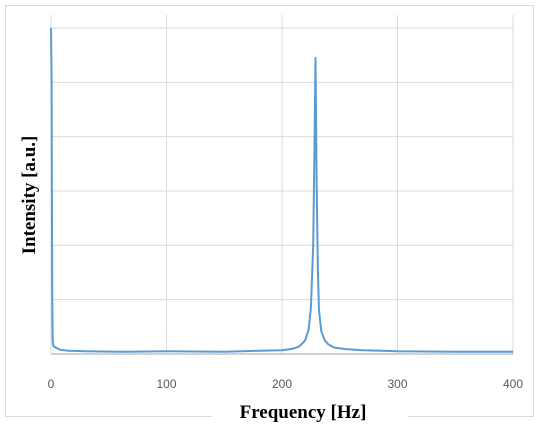  I want to click on x-axis-title-bg, so click(310, 411).